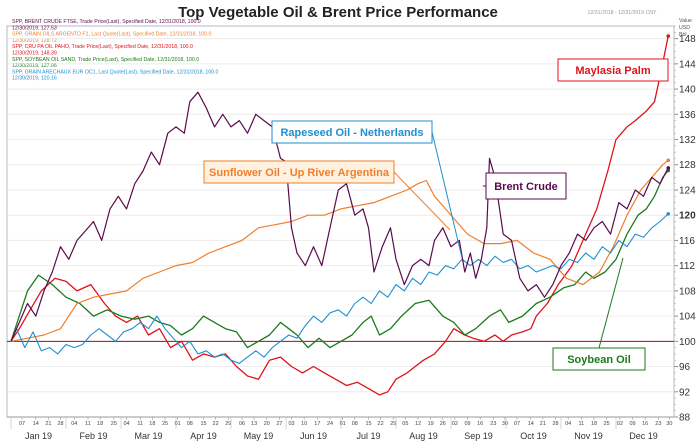 The image size is (700, 448). What do you see at coordinates (355, 424) in the screenshot?
I see `x-day-label: 08` at bounding box center [355, 424].